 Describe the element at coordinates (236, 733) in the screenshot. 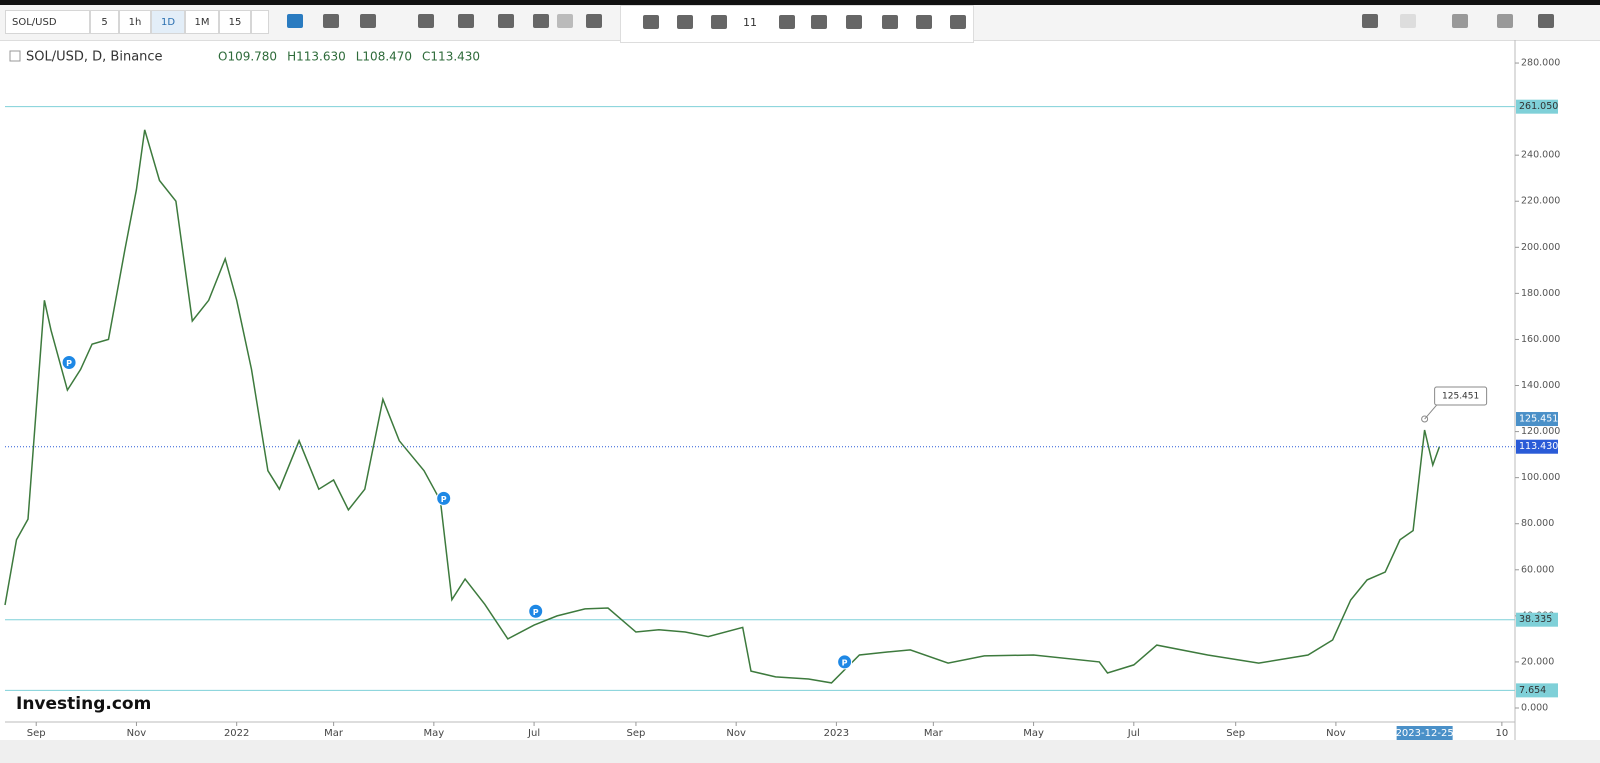

I see `x-tick-label: 2022` at that location.